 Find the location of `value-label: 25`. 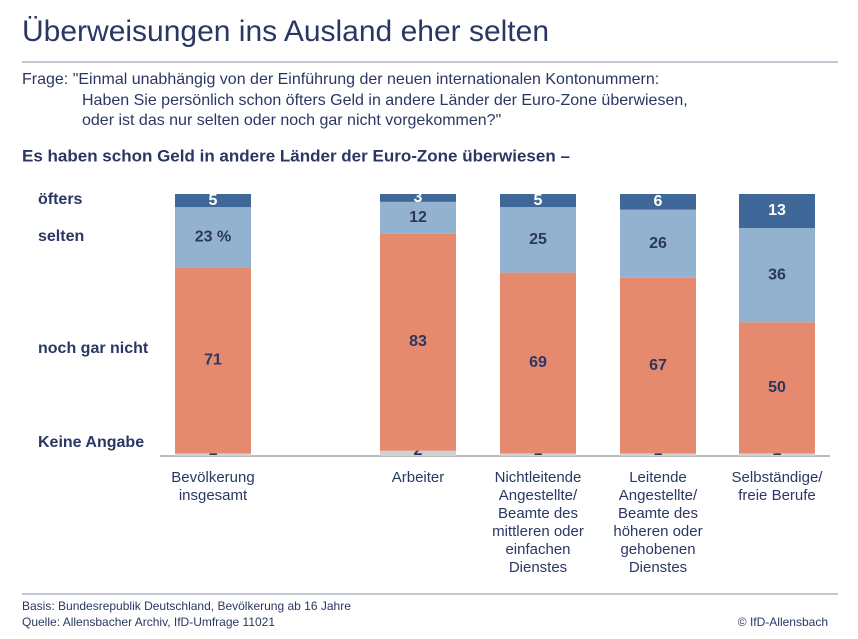

value-label: 25 is located at coordinates (538, 239).